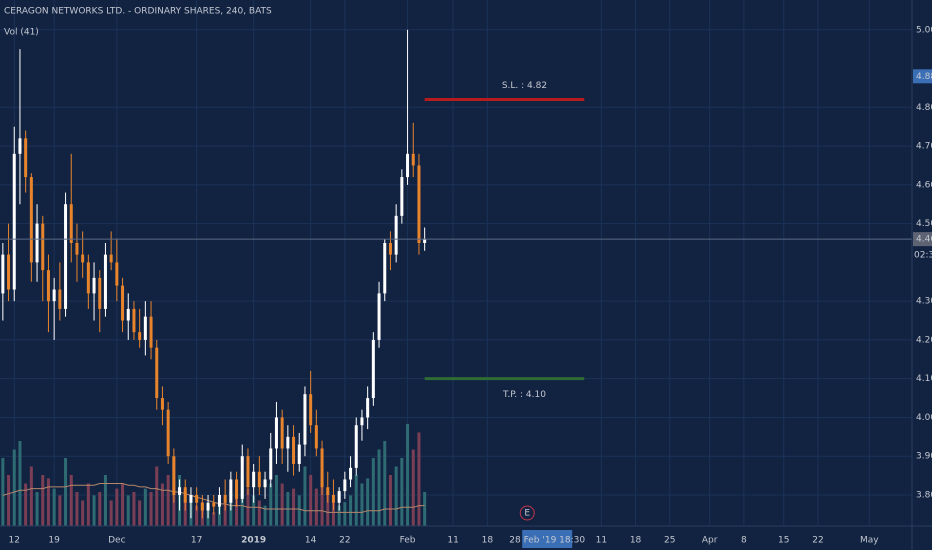  Describe the element at coordinates (601, 541) in the screenshot. I see `x-tick-label: 11` at that location.